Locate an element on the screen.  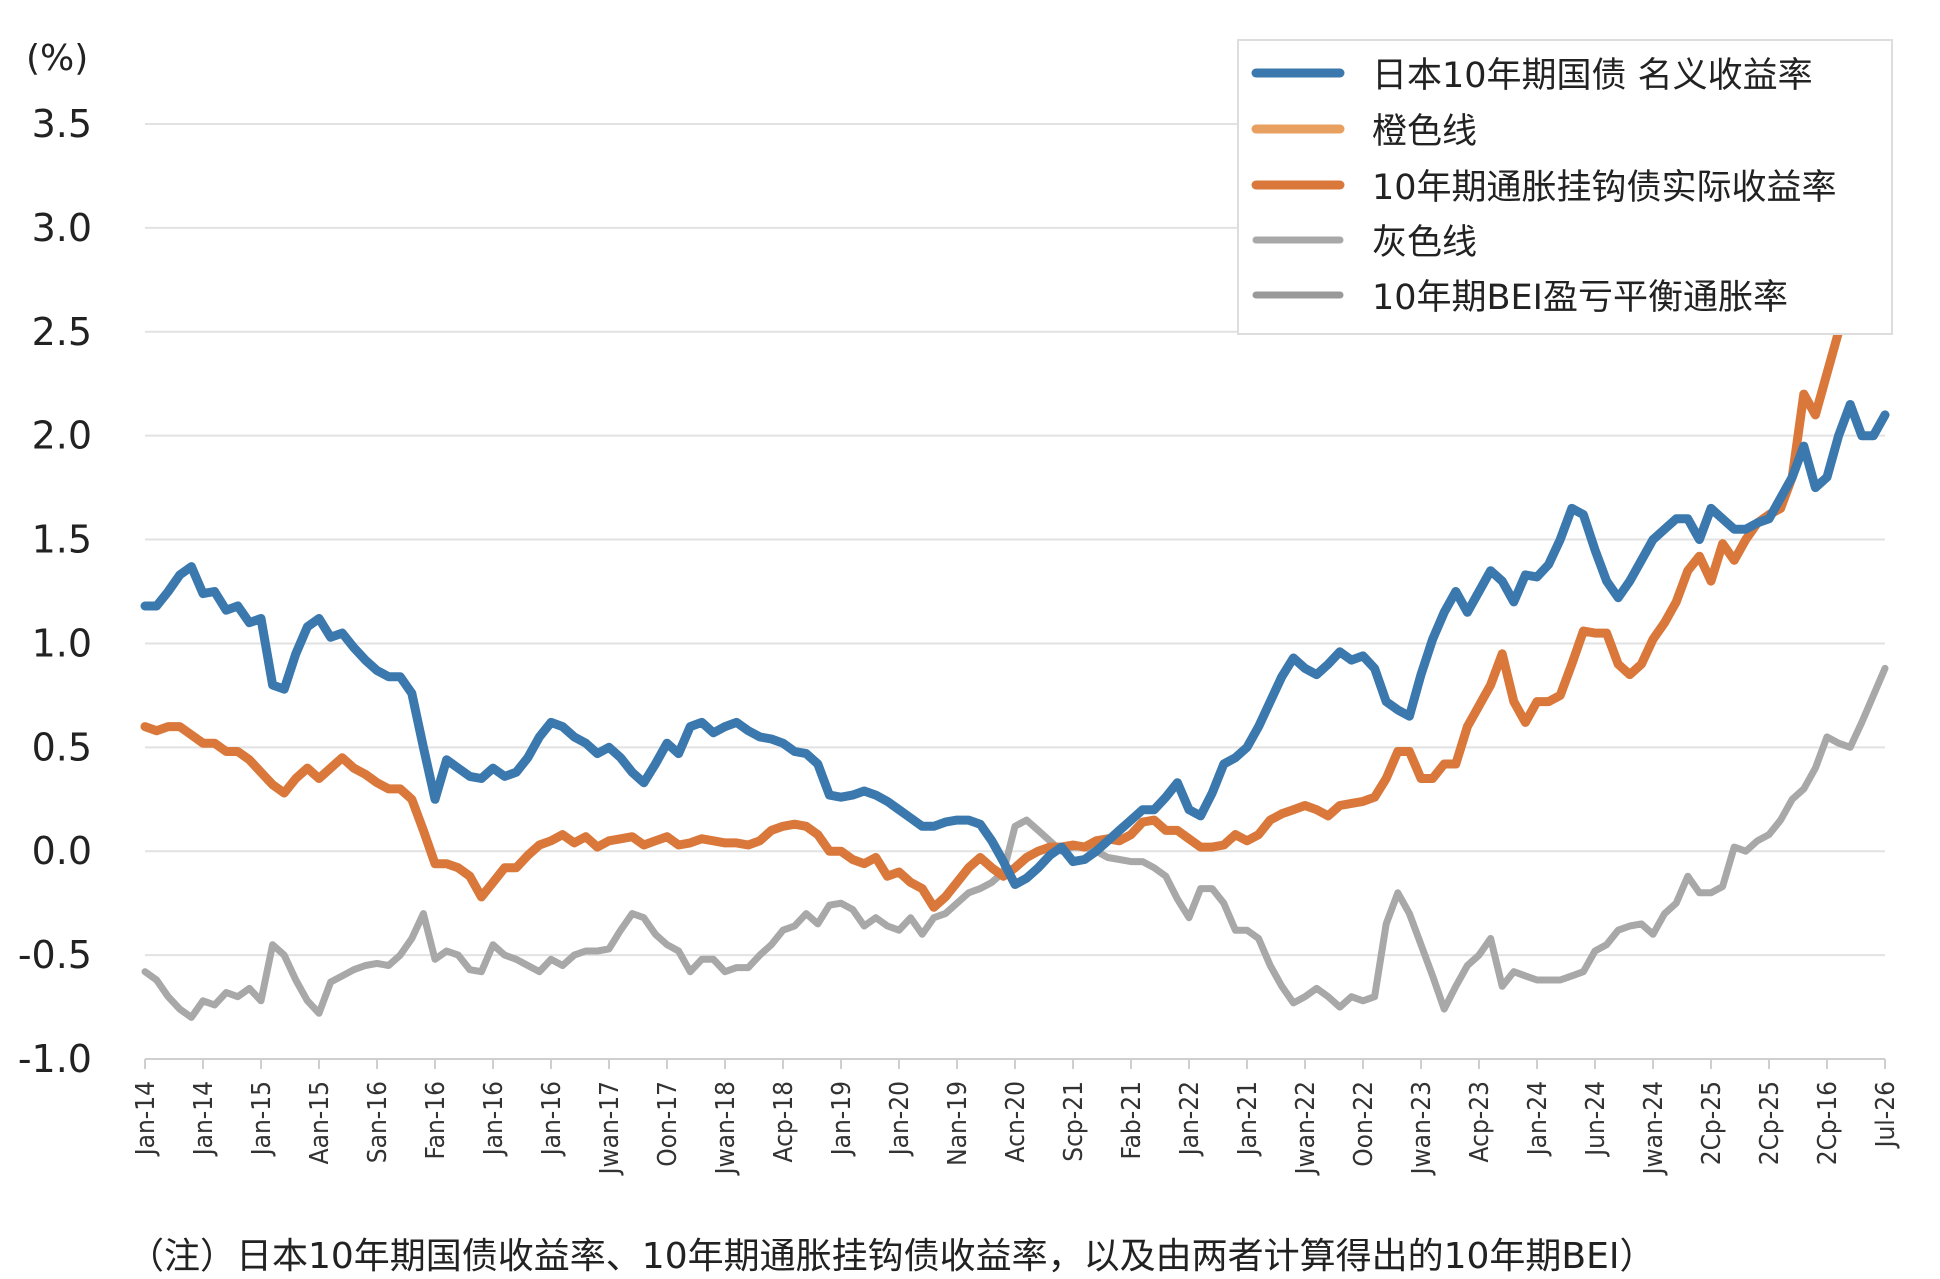
y-tick-label: -1.0 is located at coordinates (55, 1059).